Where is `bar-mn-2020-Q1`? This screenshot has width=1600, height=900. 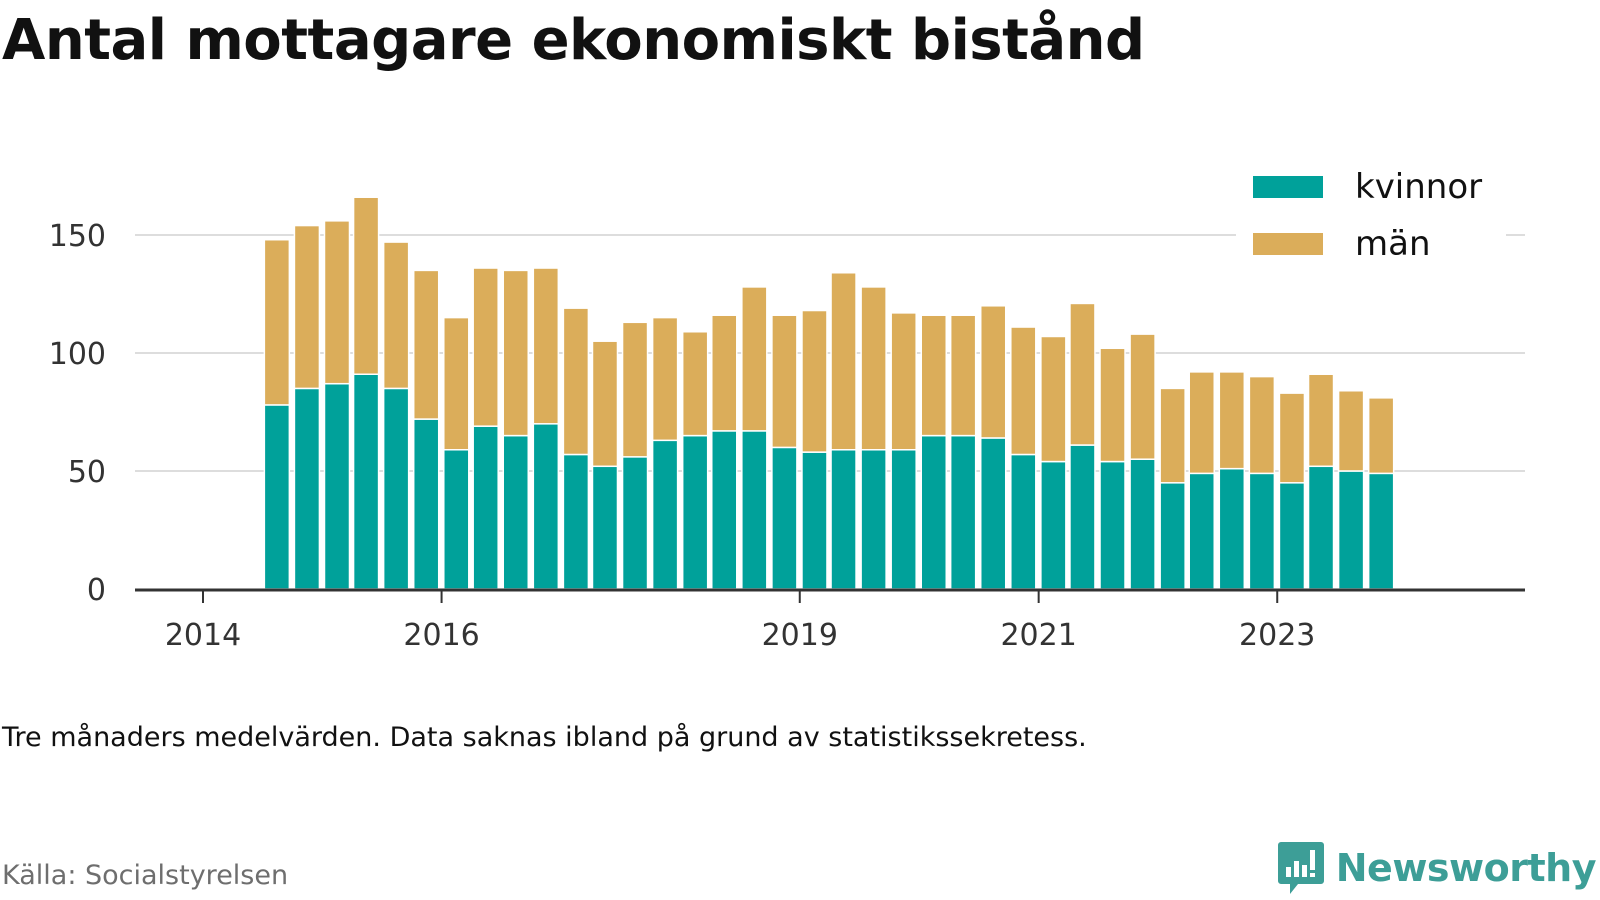
bar-mn-2020-Q1 is located at coordinates (934, 375).